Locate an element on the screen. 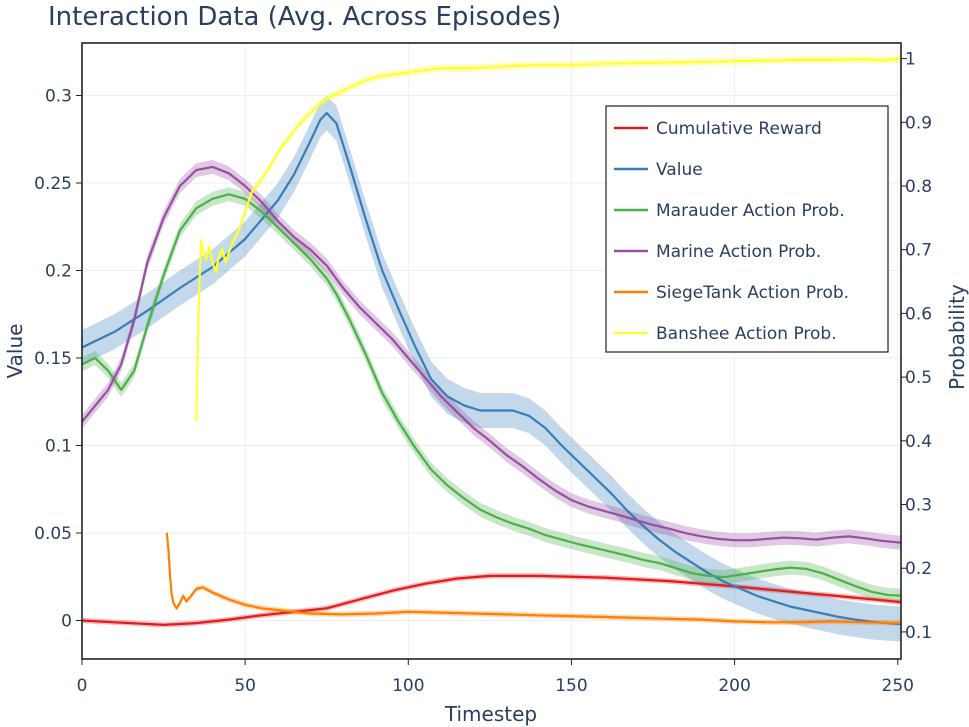 This screenshot has height=727, width=969. cumulative-reward-band is located at coordinates (491, 600).